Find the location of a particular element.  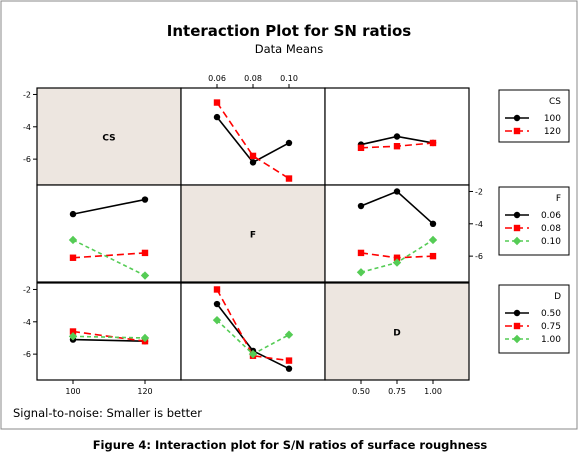

diagonal-label: CS is located at coordinates (108, 139).